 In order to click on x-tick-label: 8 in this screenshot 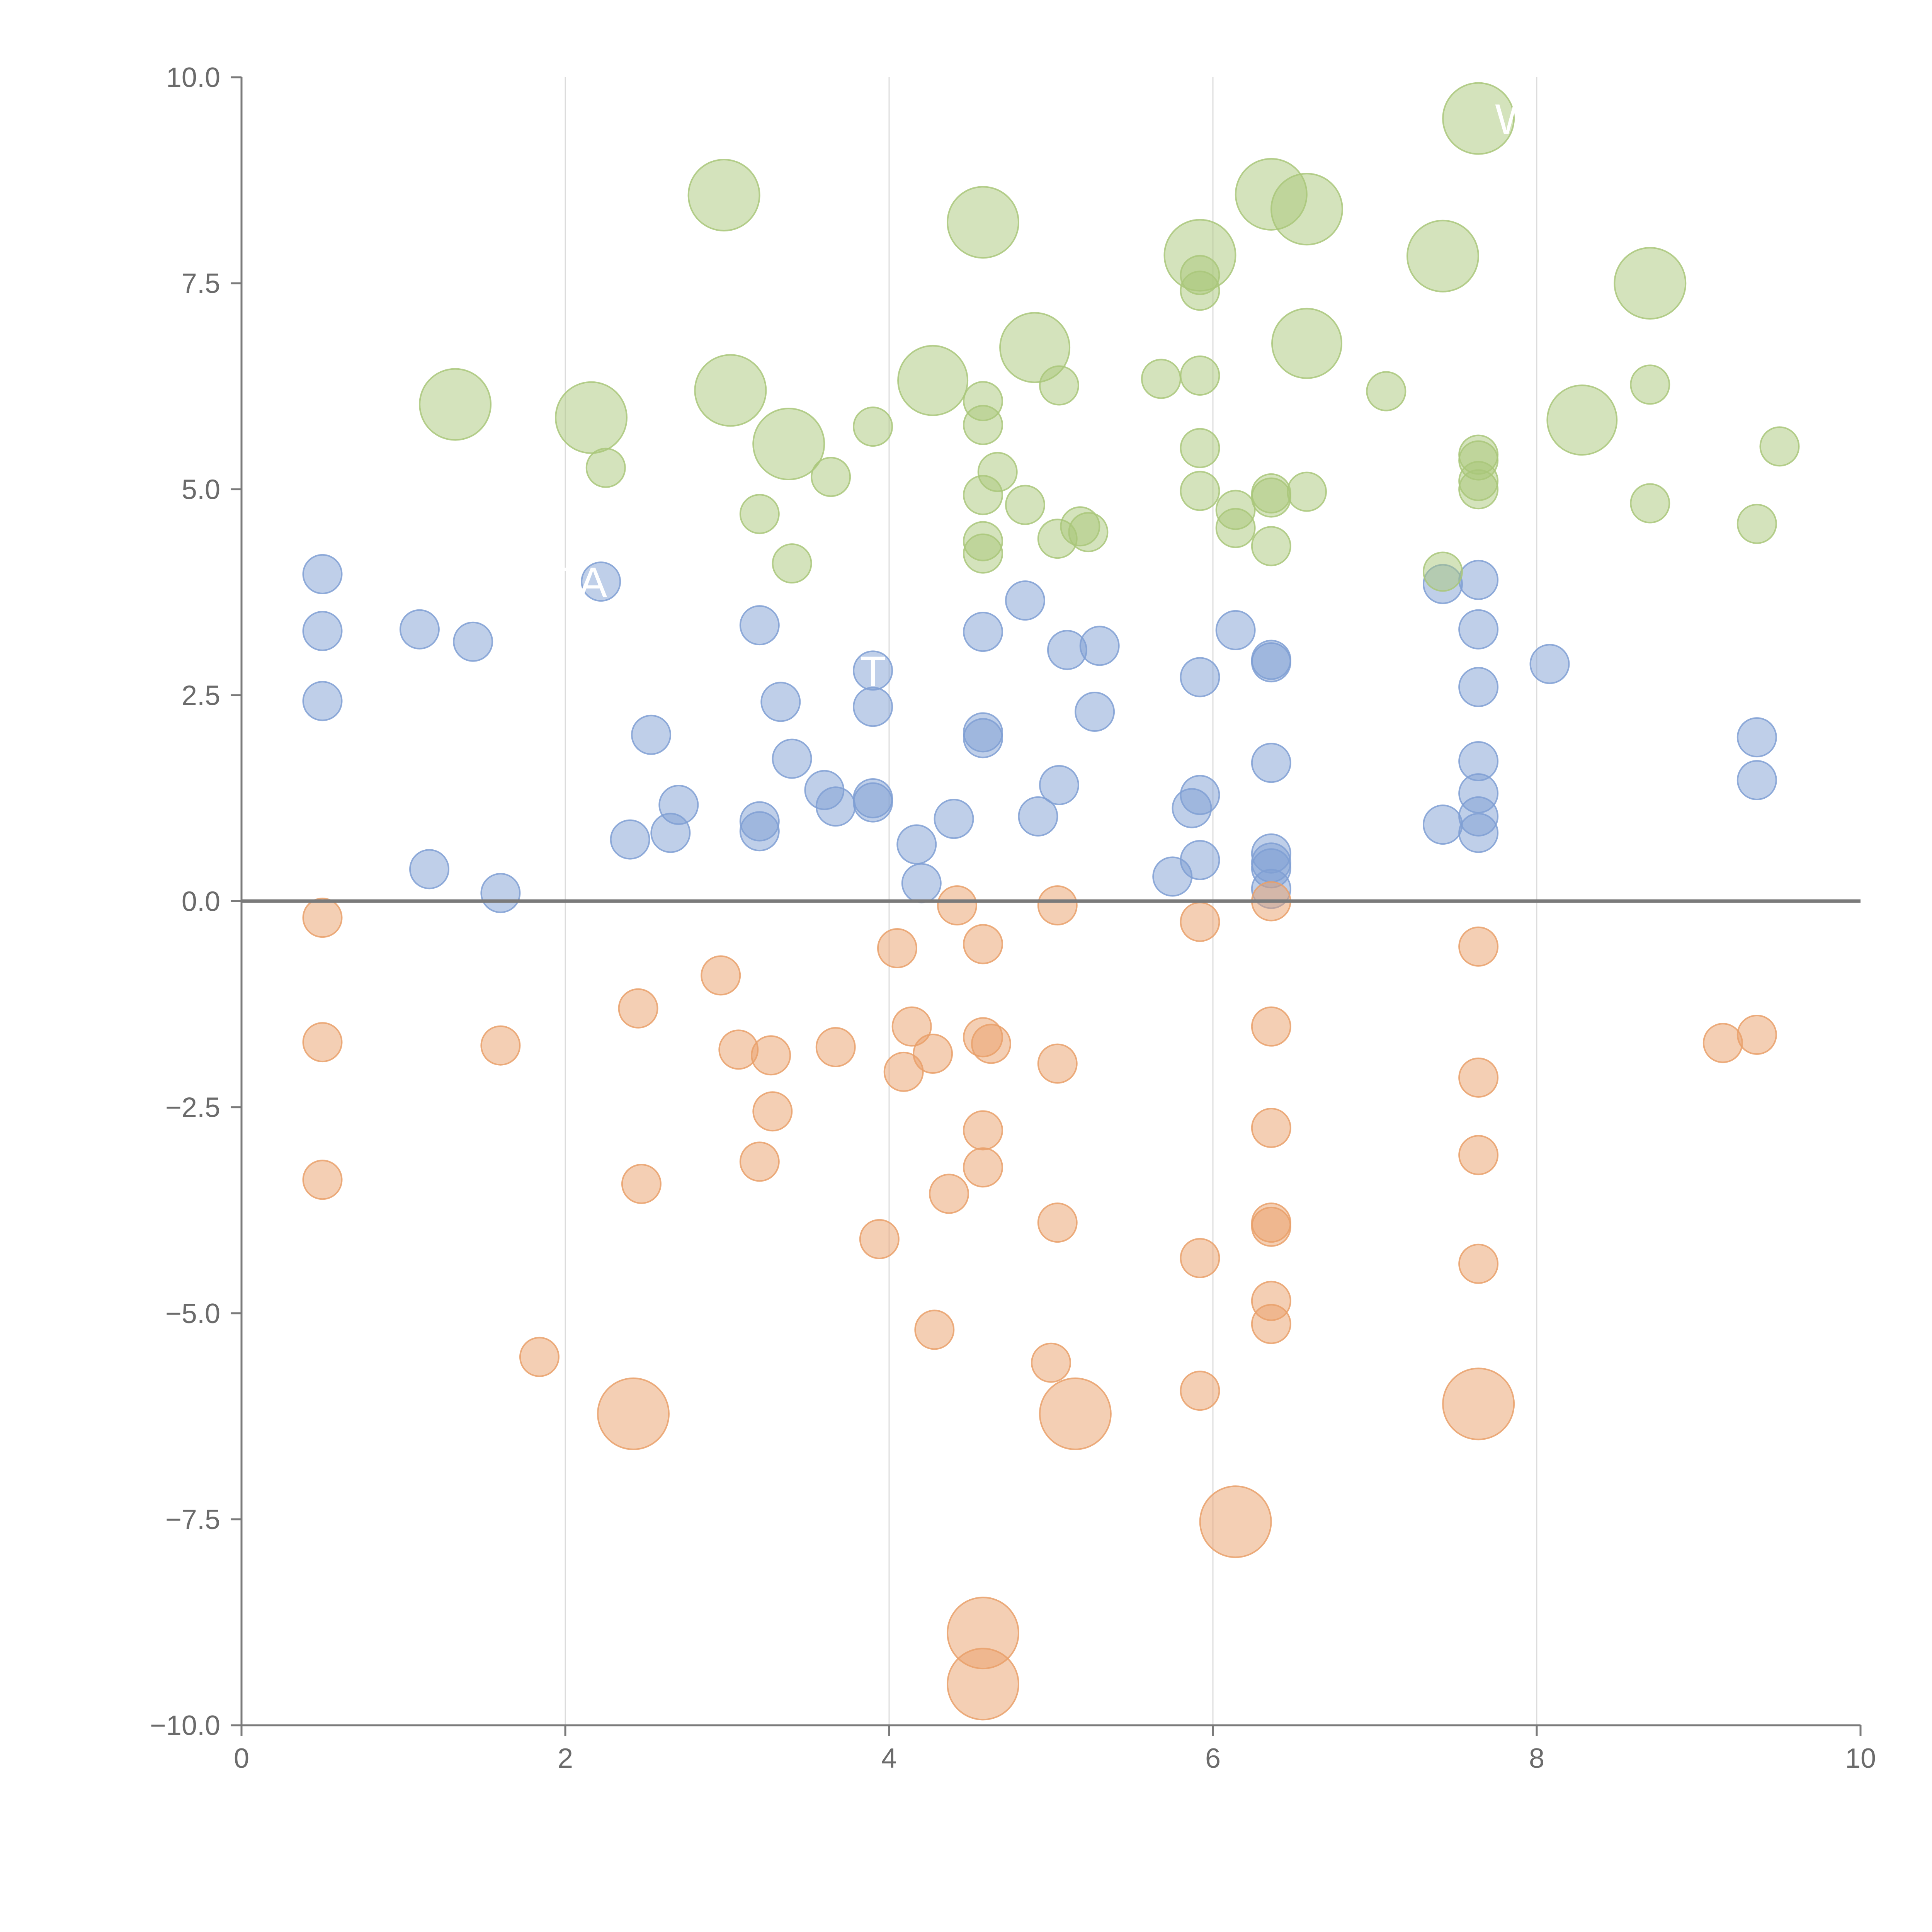, I will do `click(1537, 1758)`.